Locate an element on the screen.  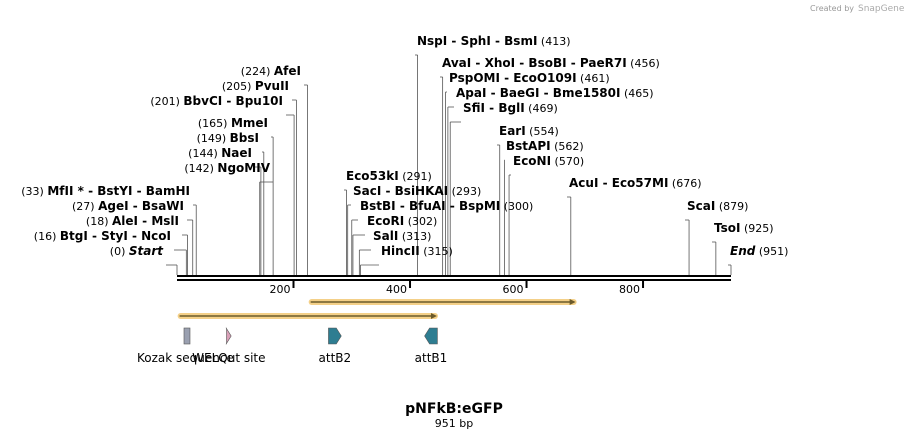
site-name: ScaI is located at coordinates (701, 206).